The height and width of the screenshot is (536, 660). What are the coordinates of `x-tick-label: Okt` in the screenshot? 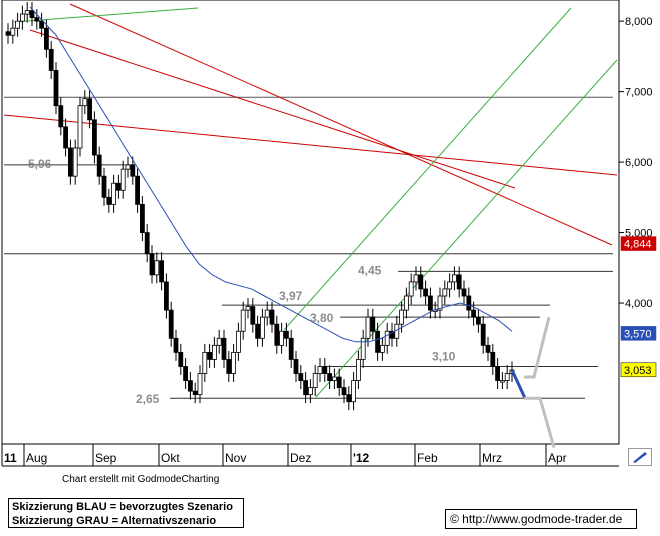 It's located at (170, 458).